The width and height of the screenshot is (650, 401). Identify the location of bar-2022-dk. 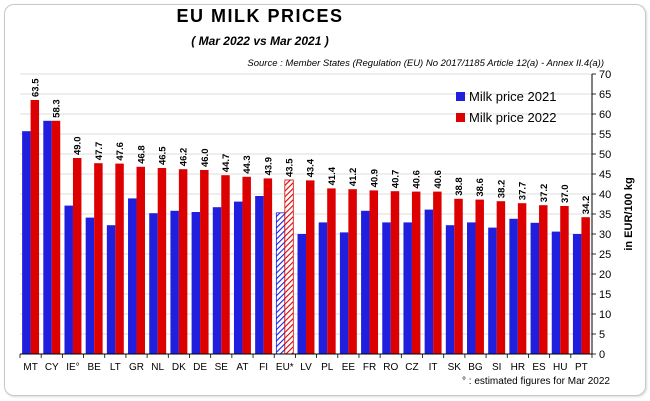
(183, 261).